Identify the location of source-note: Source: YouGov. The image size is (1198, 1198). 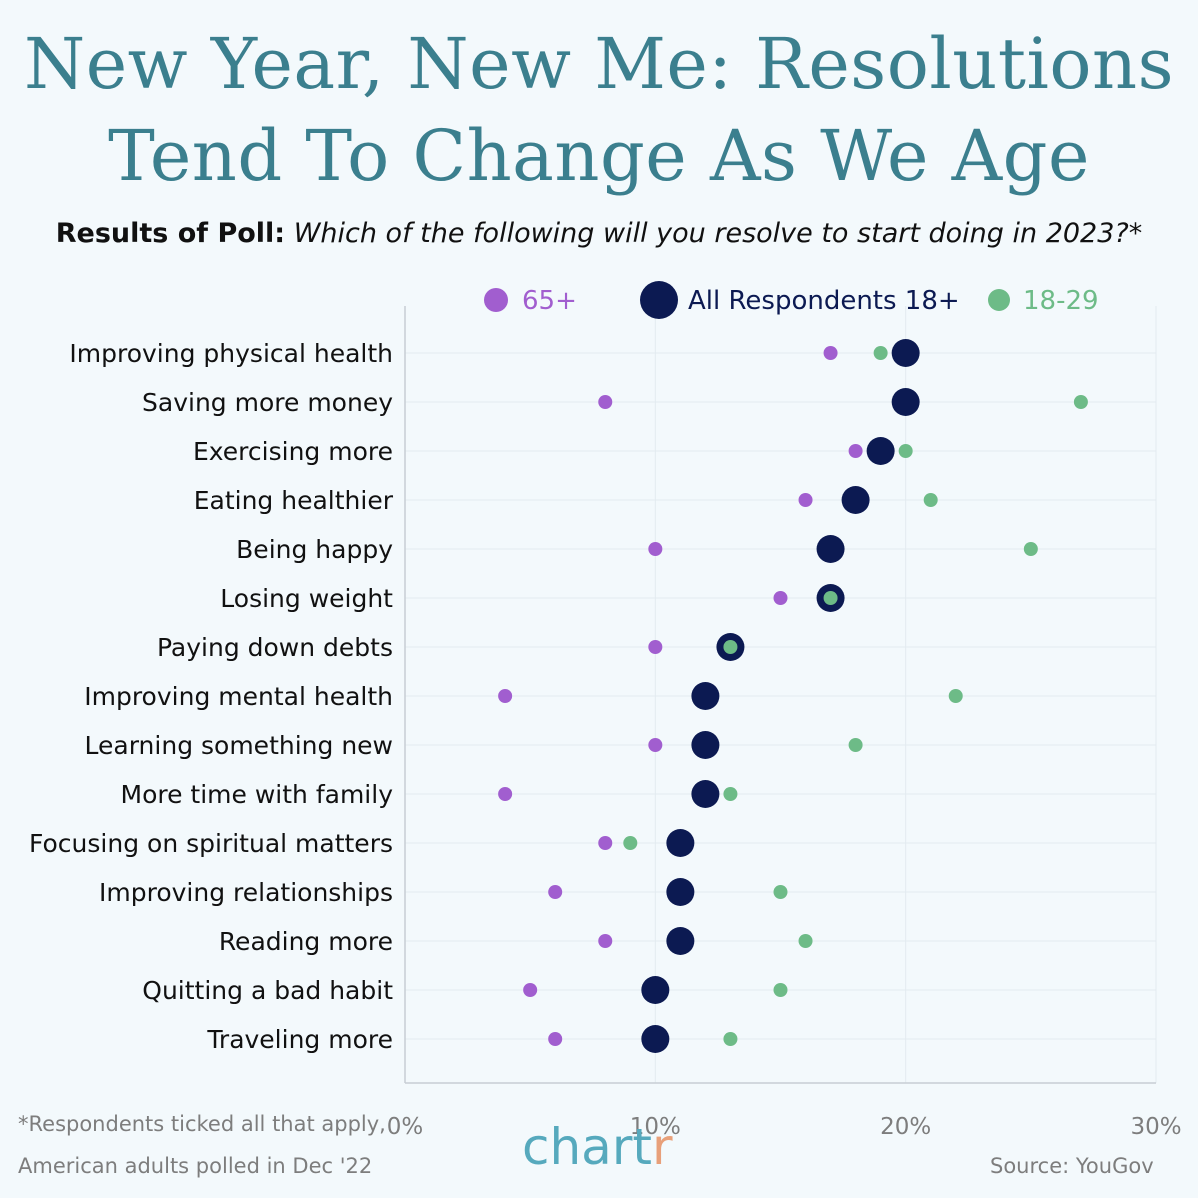
(1072, 1166).